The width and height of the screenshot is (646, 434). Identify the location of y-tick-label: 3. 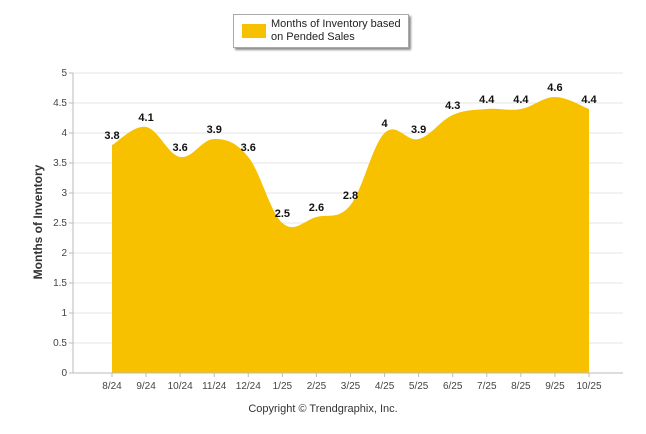
(64, 193).